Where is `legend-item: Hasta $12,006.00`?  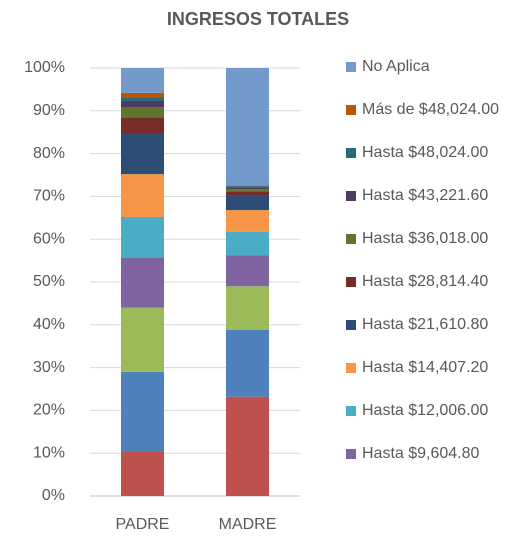
legend-item: Hasta $12,006.00 is located at coordinates (426, 411).